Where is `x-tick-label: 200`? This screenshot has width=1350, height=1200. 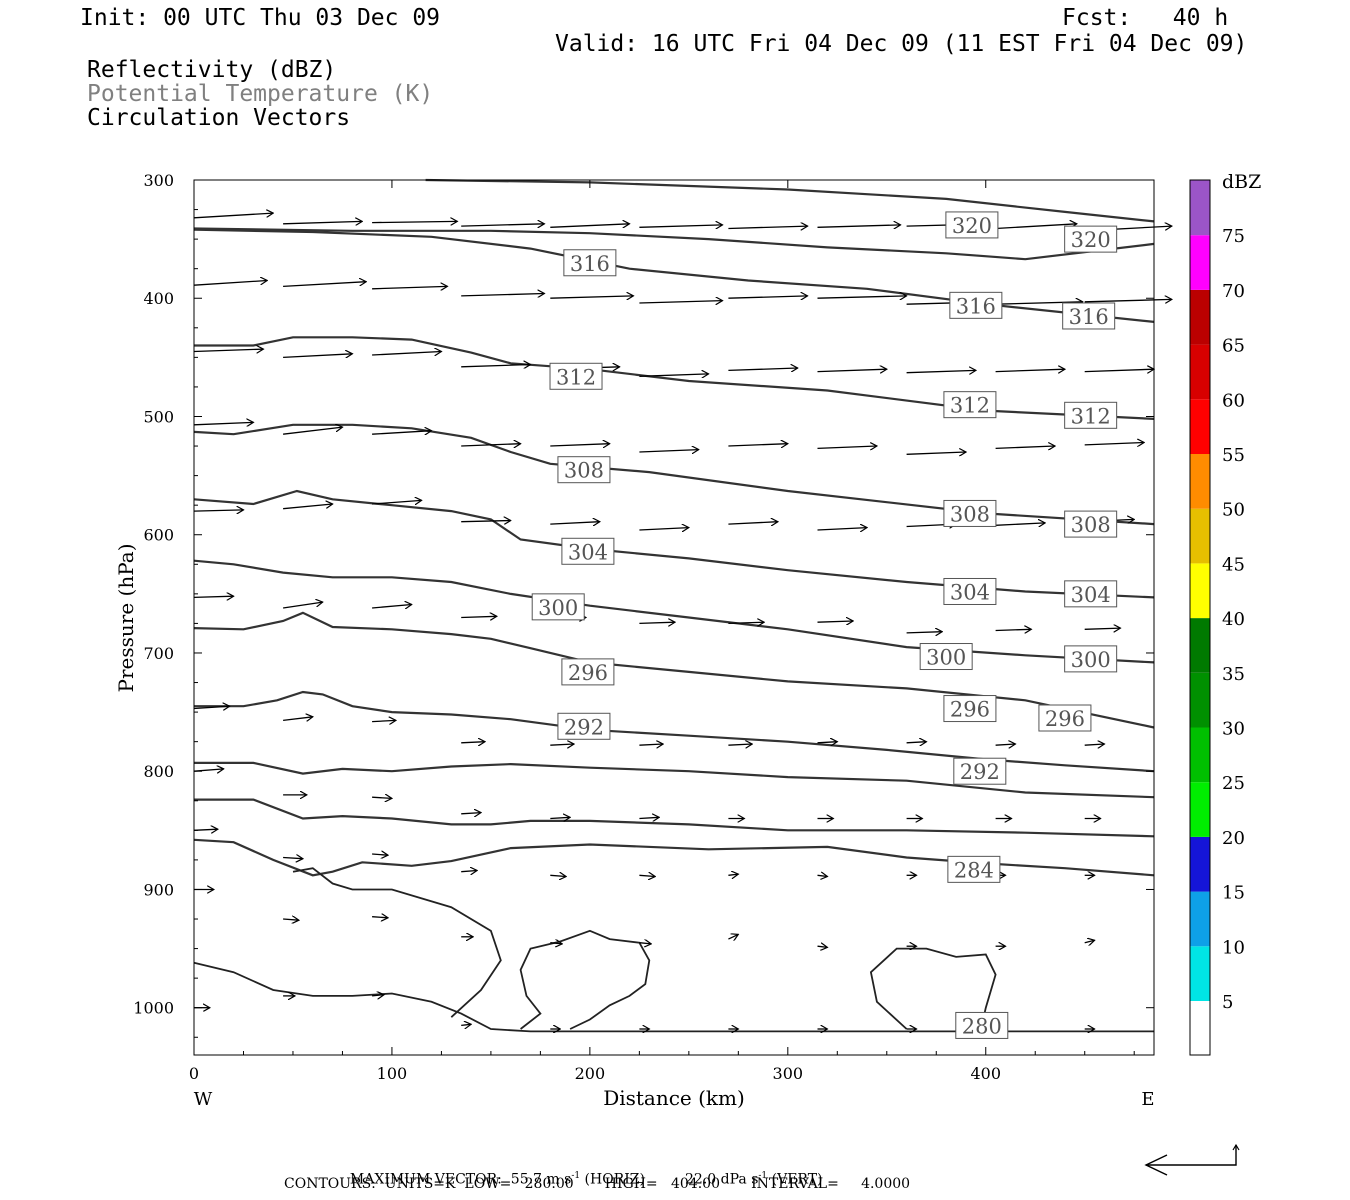
x-tick-label: 200 is located at coordinates (590, 1073).